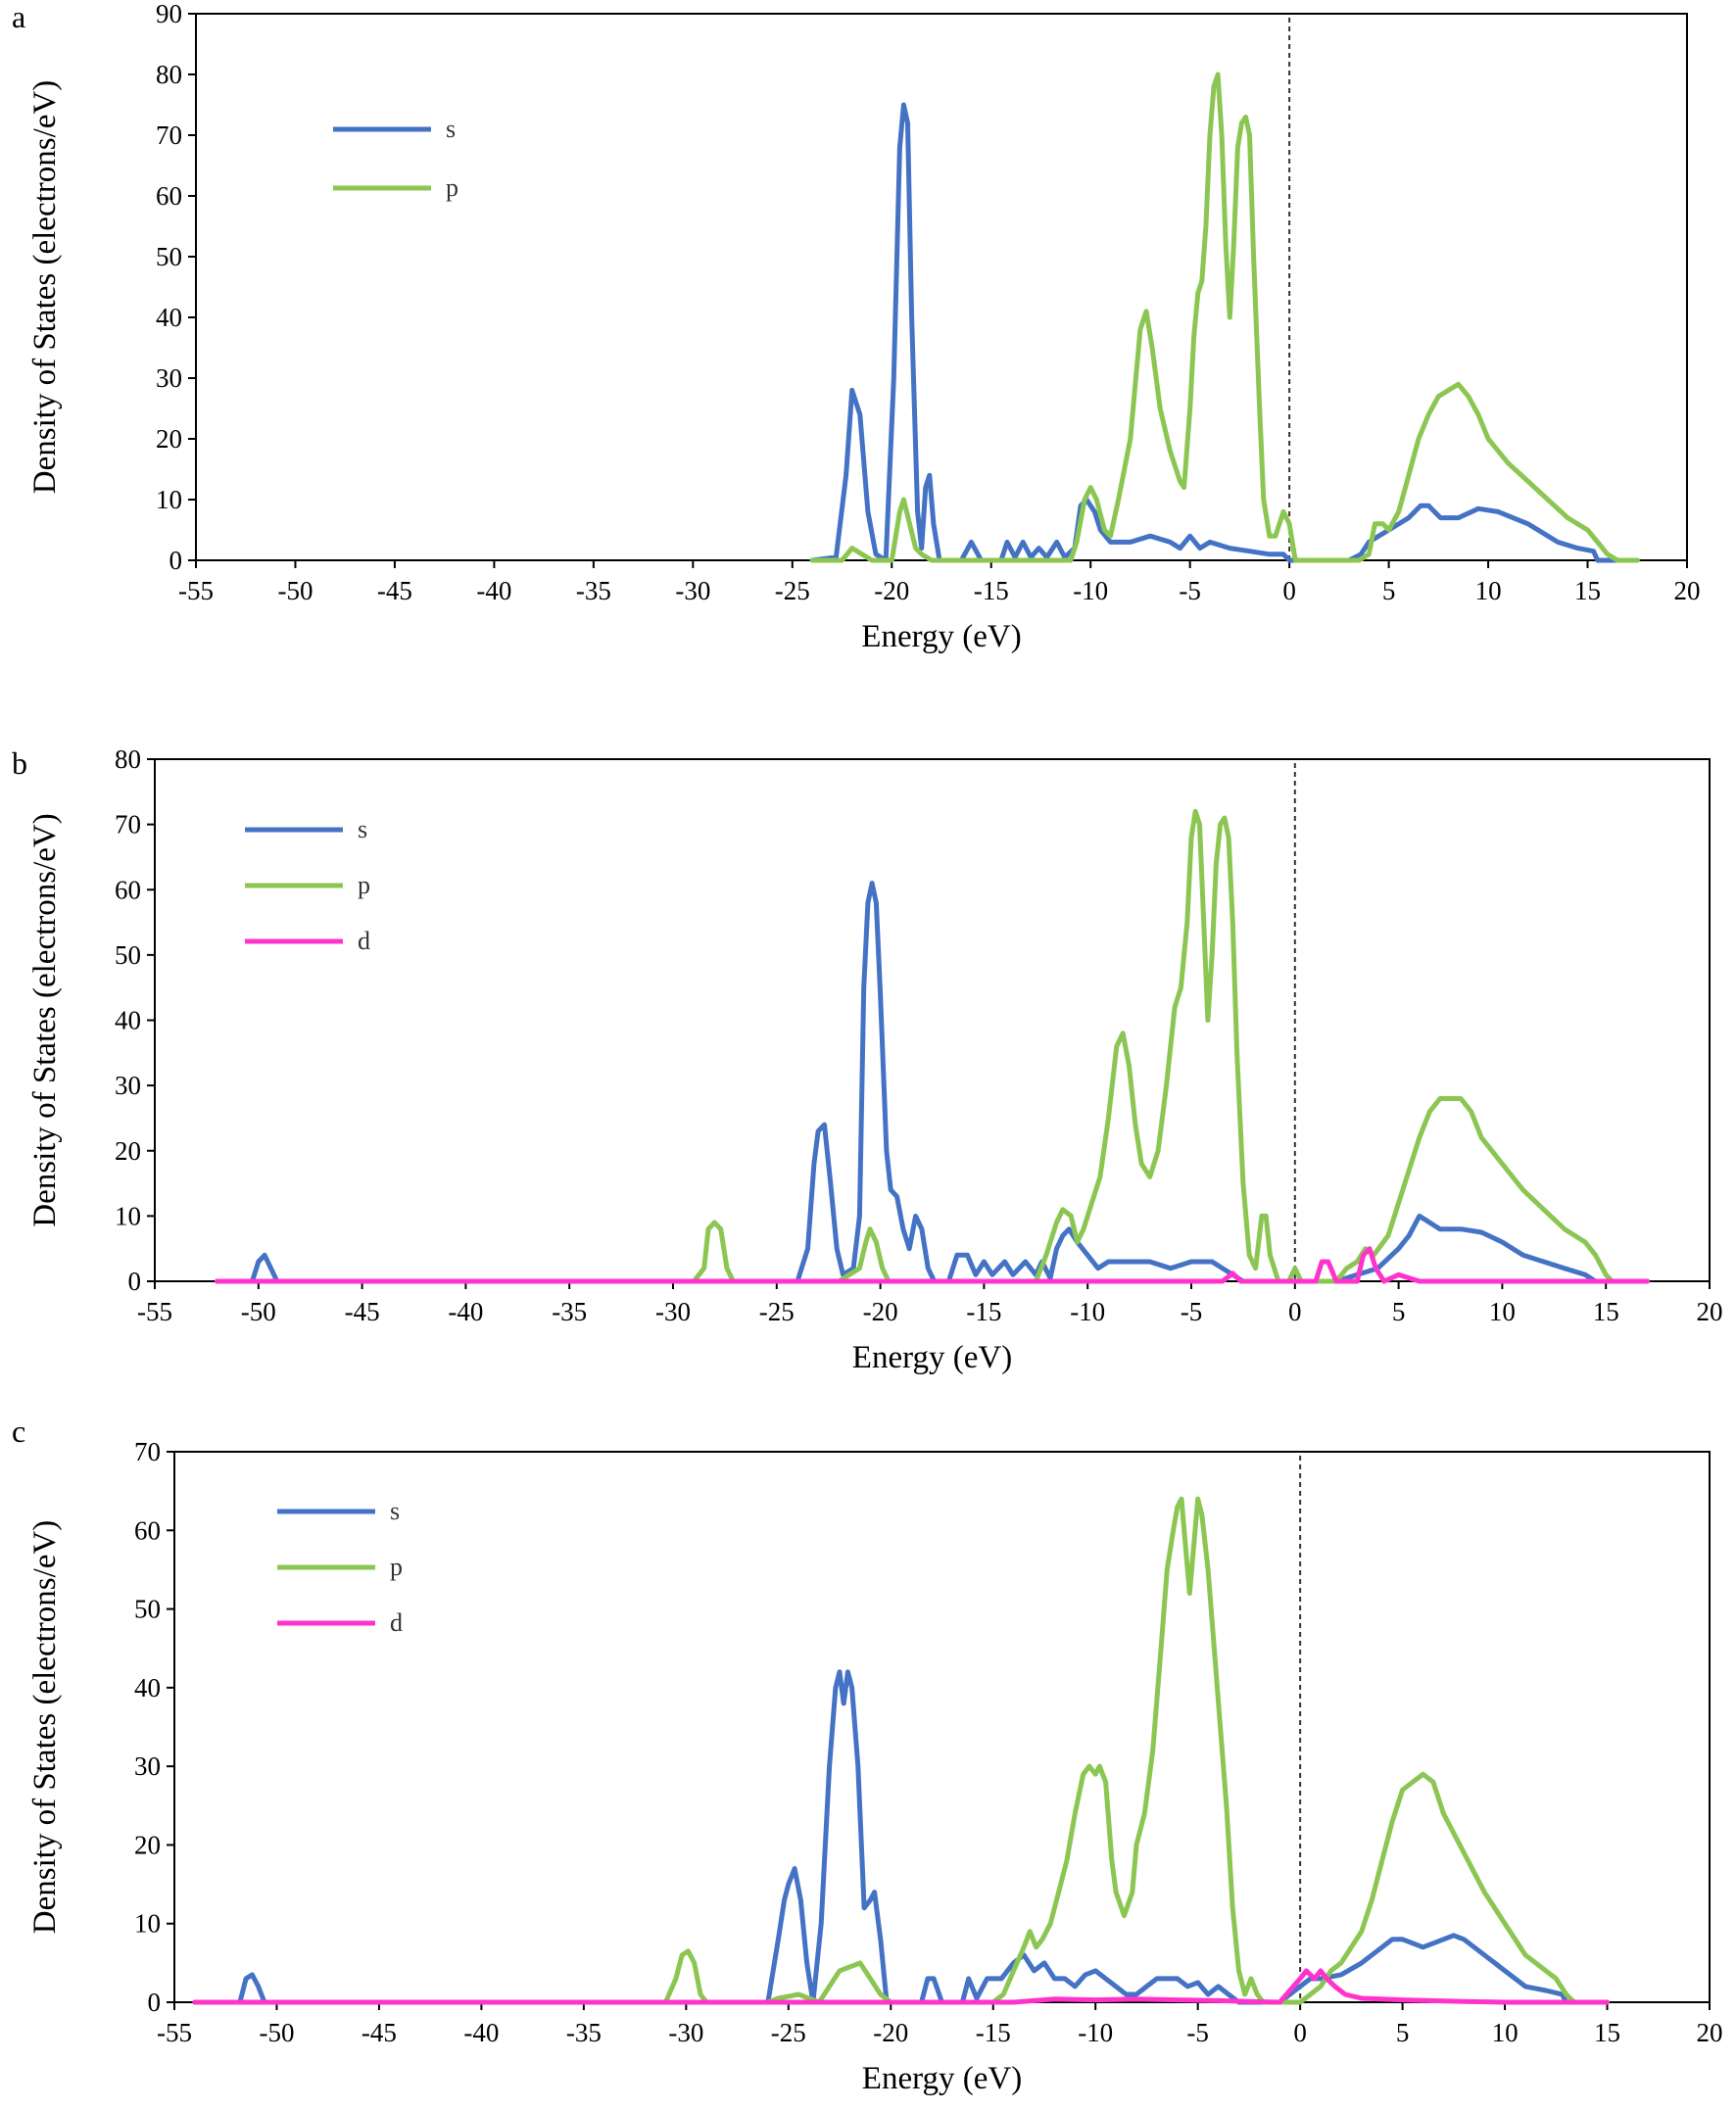 The width and height of the screenshot is (1736, 2110). What do you see at coordinates (18, 17) in the screenshot?
I see `panel-label: a` at bounding box center [18, 17].